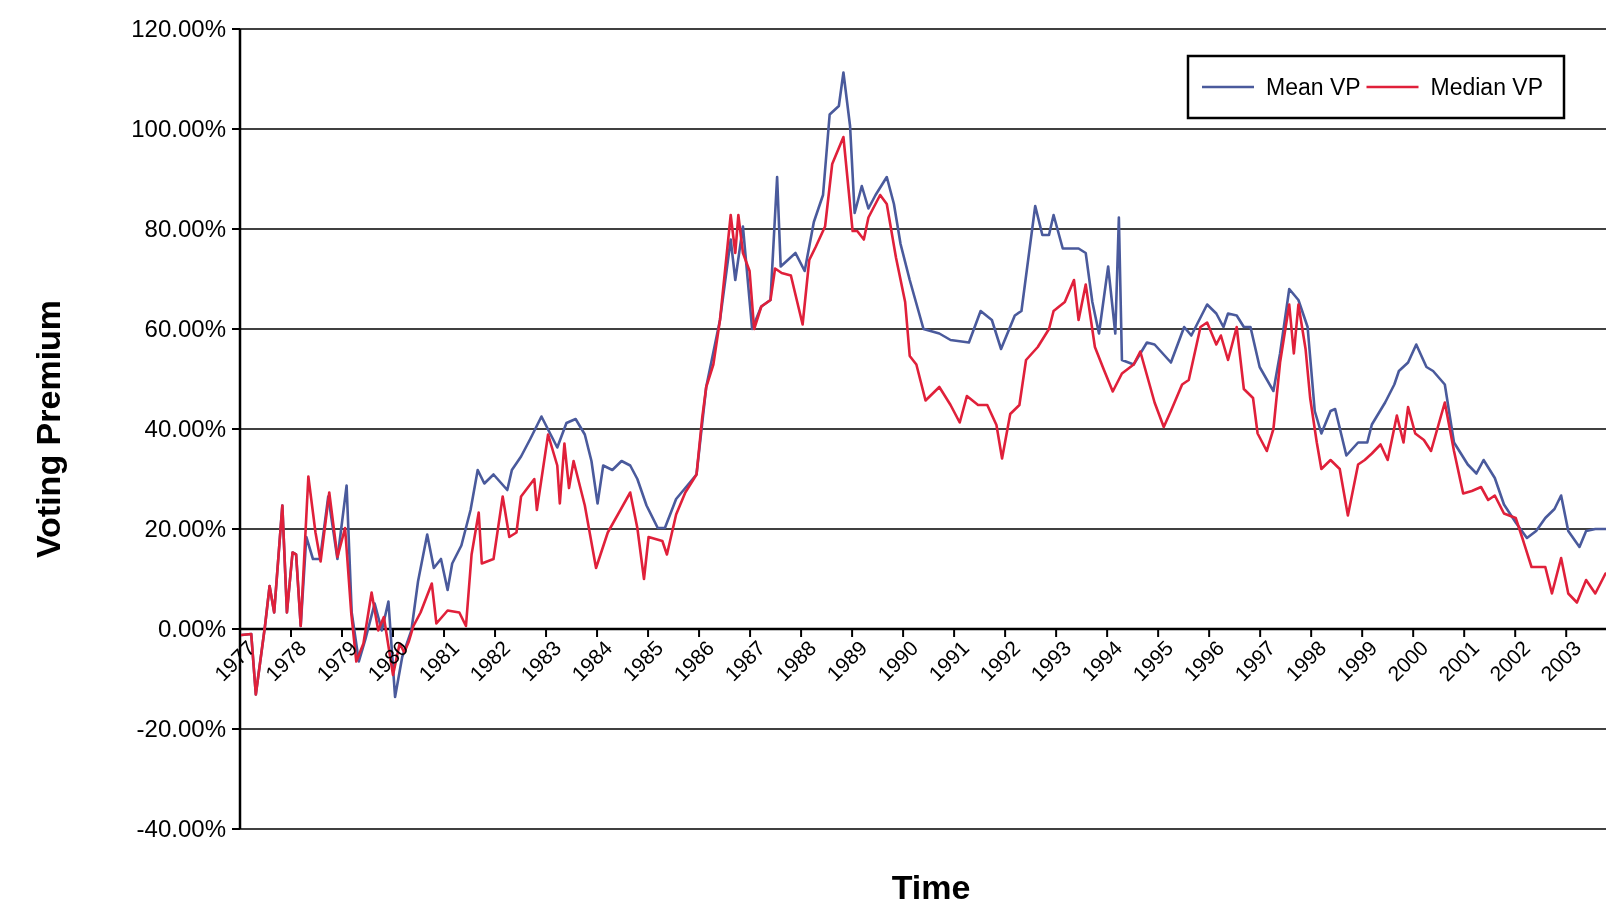 This screenshot has height=917, width=1614. Describe the element at coordinates (191, 629) in the screenshot. I see `y-tick-label: 0.00%` at that location.